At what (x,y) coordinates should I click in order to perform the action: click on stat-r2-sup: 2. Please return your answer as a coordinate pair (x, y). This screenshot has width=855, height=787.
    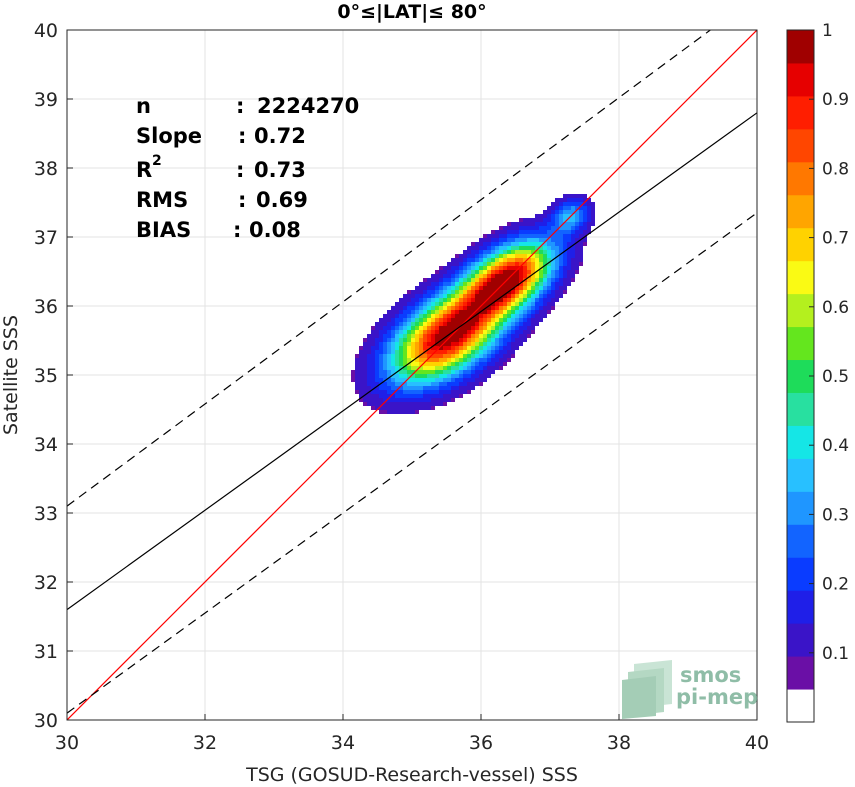
    Looking at the image, I should click on (157, 161).